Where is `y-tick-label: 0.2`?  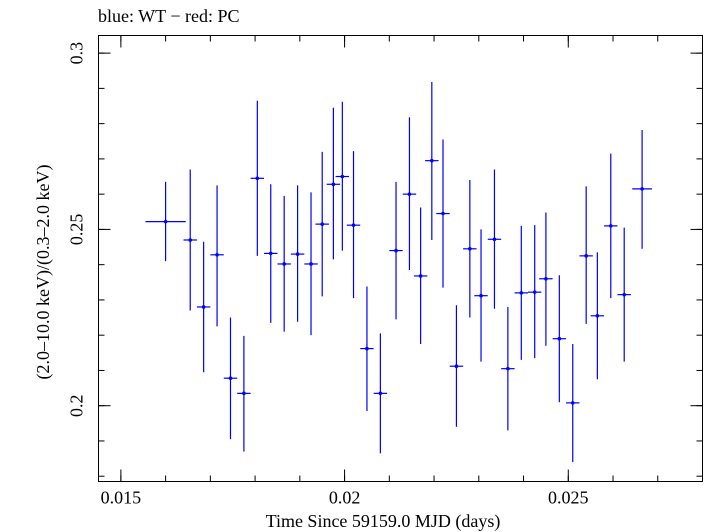 y-tick-label: 0.2 is located at coordinates (77, 405).